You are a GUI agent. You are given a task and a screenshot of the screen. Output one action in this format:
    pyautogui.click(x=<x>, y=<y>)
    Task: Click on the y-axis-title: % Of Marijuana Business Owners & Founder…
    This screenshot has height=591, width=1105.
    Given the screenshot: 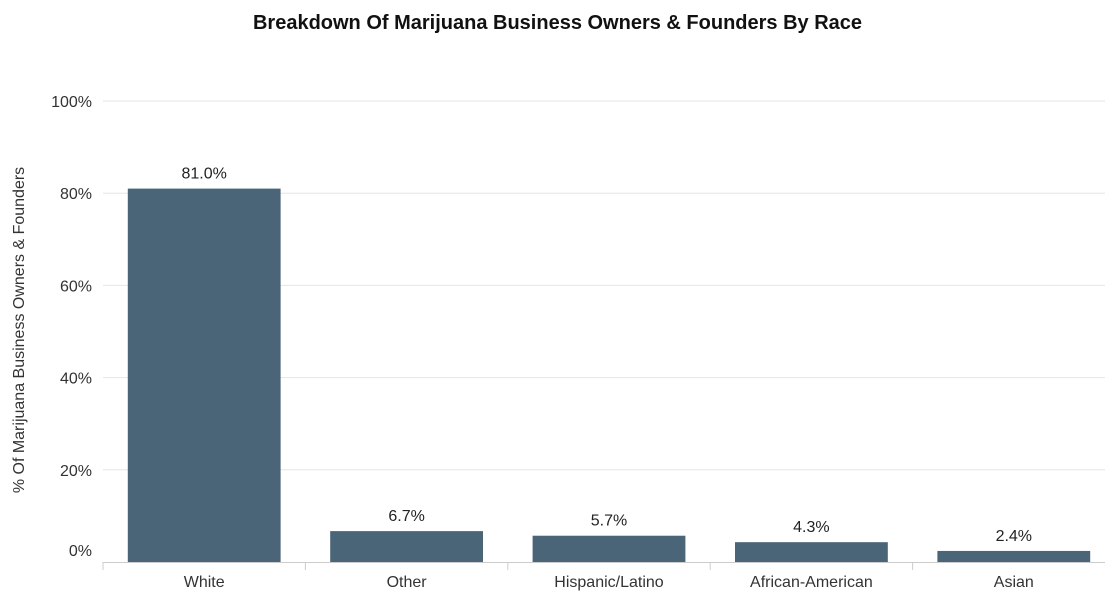 What is the action you would take?
    pyautogui.click(x=19, y=330)
    